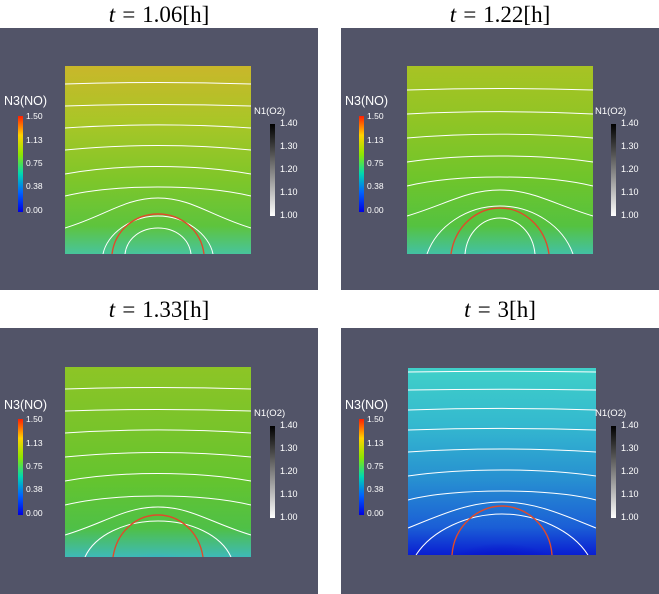 This screenshot has width=659, height=594. What do you see at coordinates (159, 309) in the screenshot?
I see `panel-title: t = 1.33[h]` at bounding box center [159, 309].